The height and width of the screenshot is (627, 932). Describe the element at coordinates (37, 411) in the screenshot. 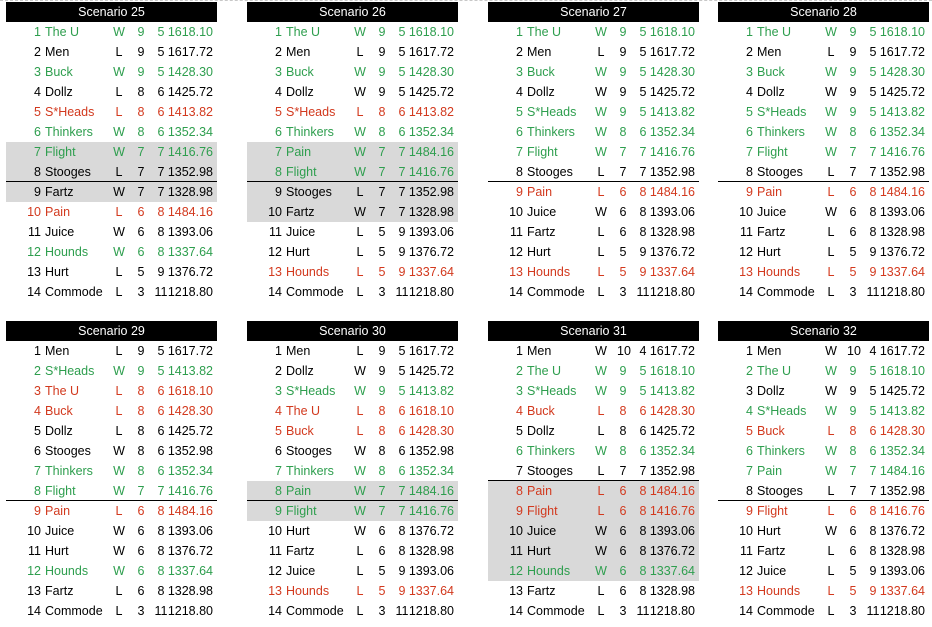

I see `rank-cell: 4` at that location.